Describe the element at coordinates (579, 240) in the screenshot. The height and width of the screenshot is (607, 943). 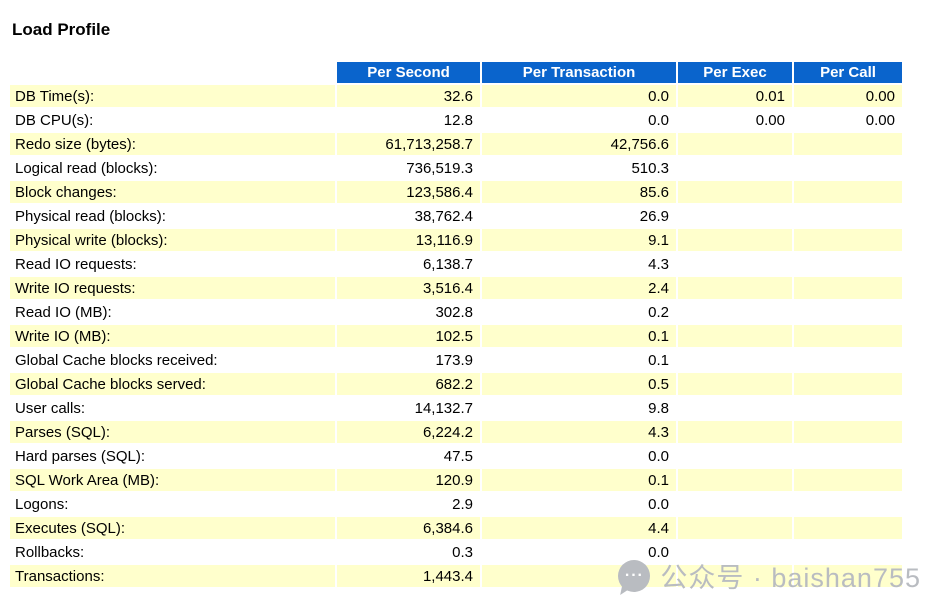
I see `per-transaction-value: 9.1` at that location.